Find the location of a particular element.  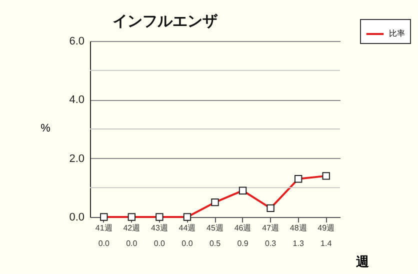

data-label: 0.3 is located at coordinates (270, 243).